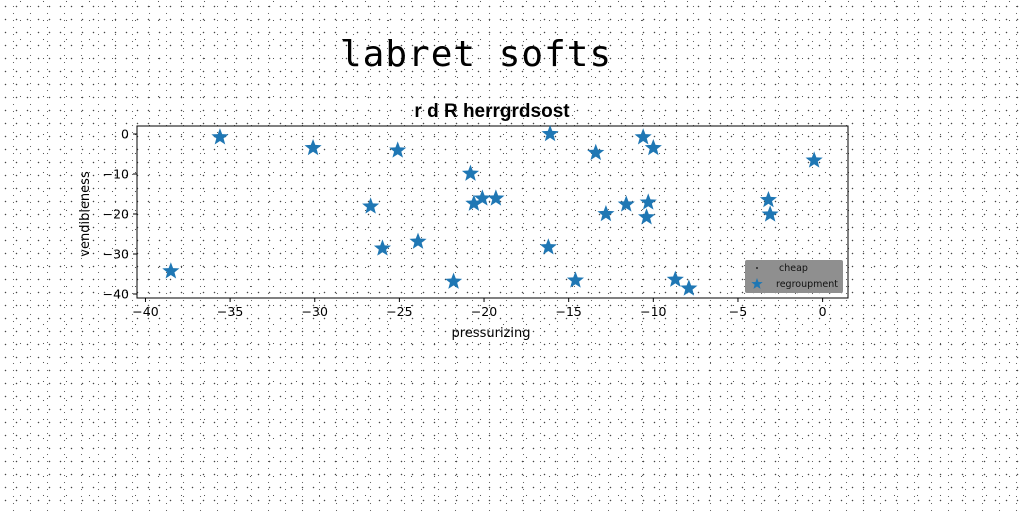  What do you see at coordinates (85, 214) in the screenshot?
I see `y-axis-label: vendibleness` at bounding box center [85, 214].